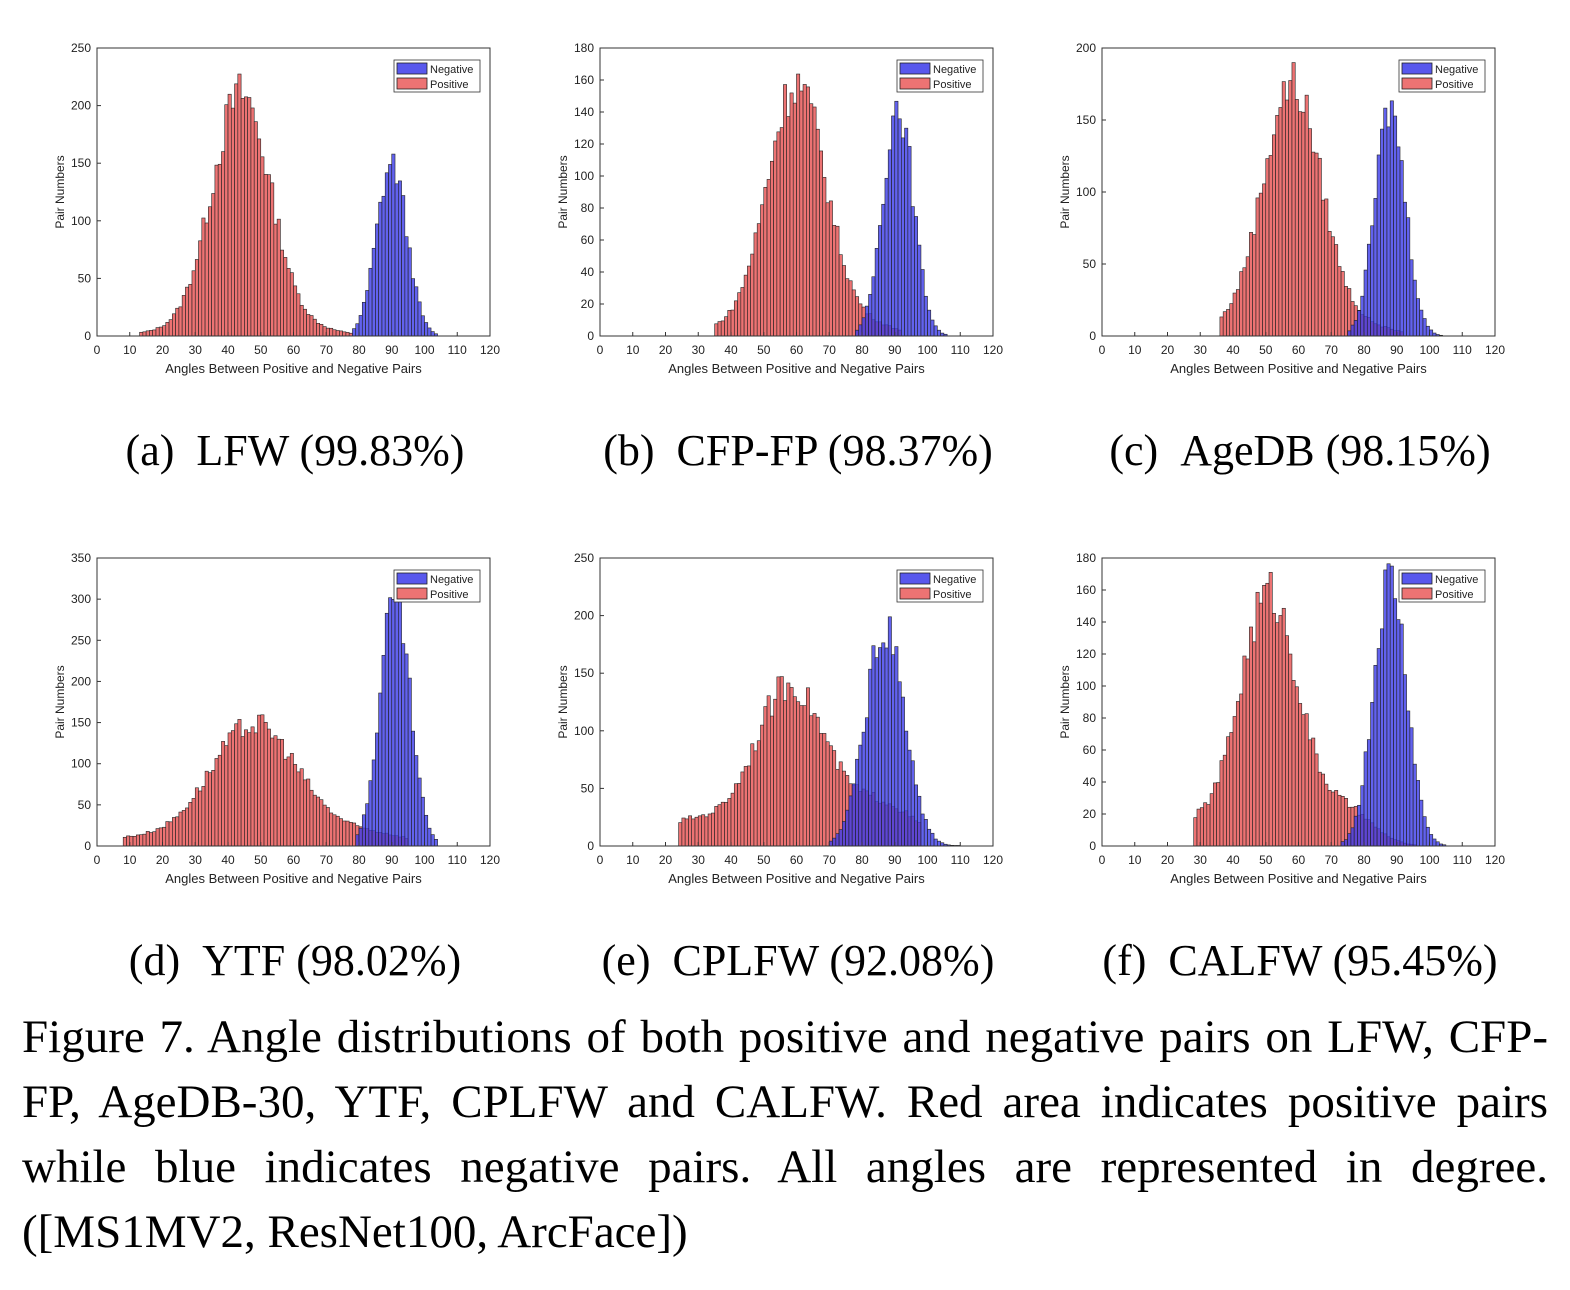 This screenshot has width=1570, height=1290. What do you see at coordinates (81, 558) in the screenshot?
I see `y-tick-label: 350` at bounding box center [81, 558].